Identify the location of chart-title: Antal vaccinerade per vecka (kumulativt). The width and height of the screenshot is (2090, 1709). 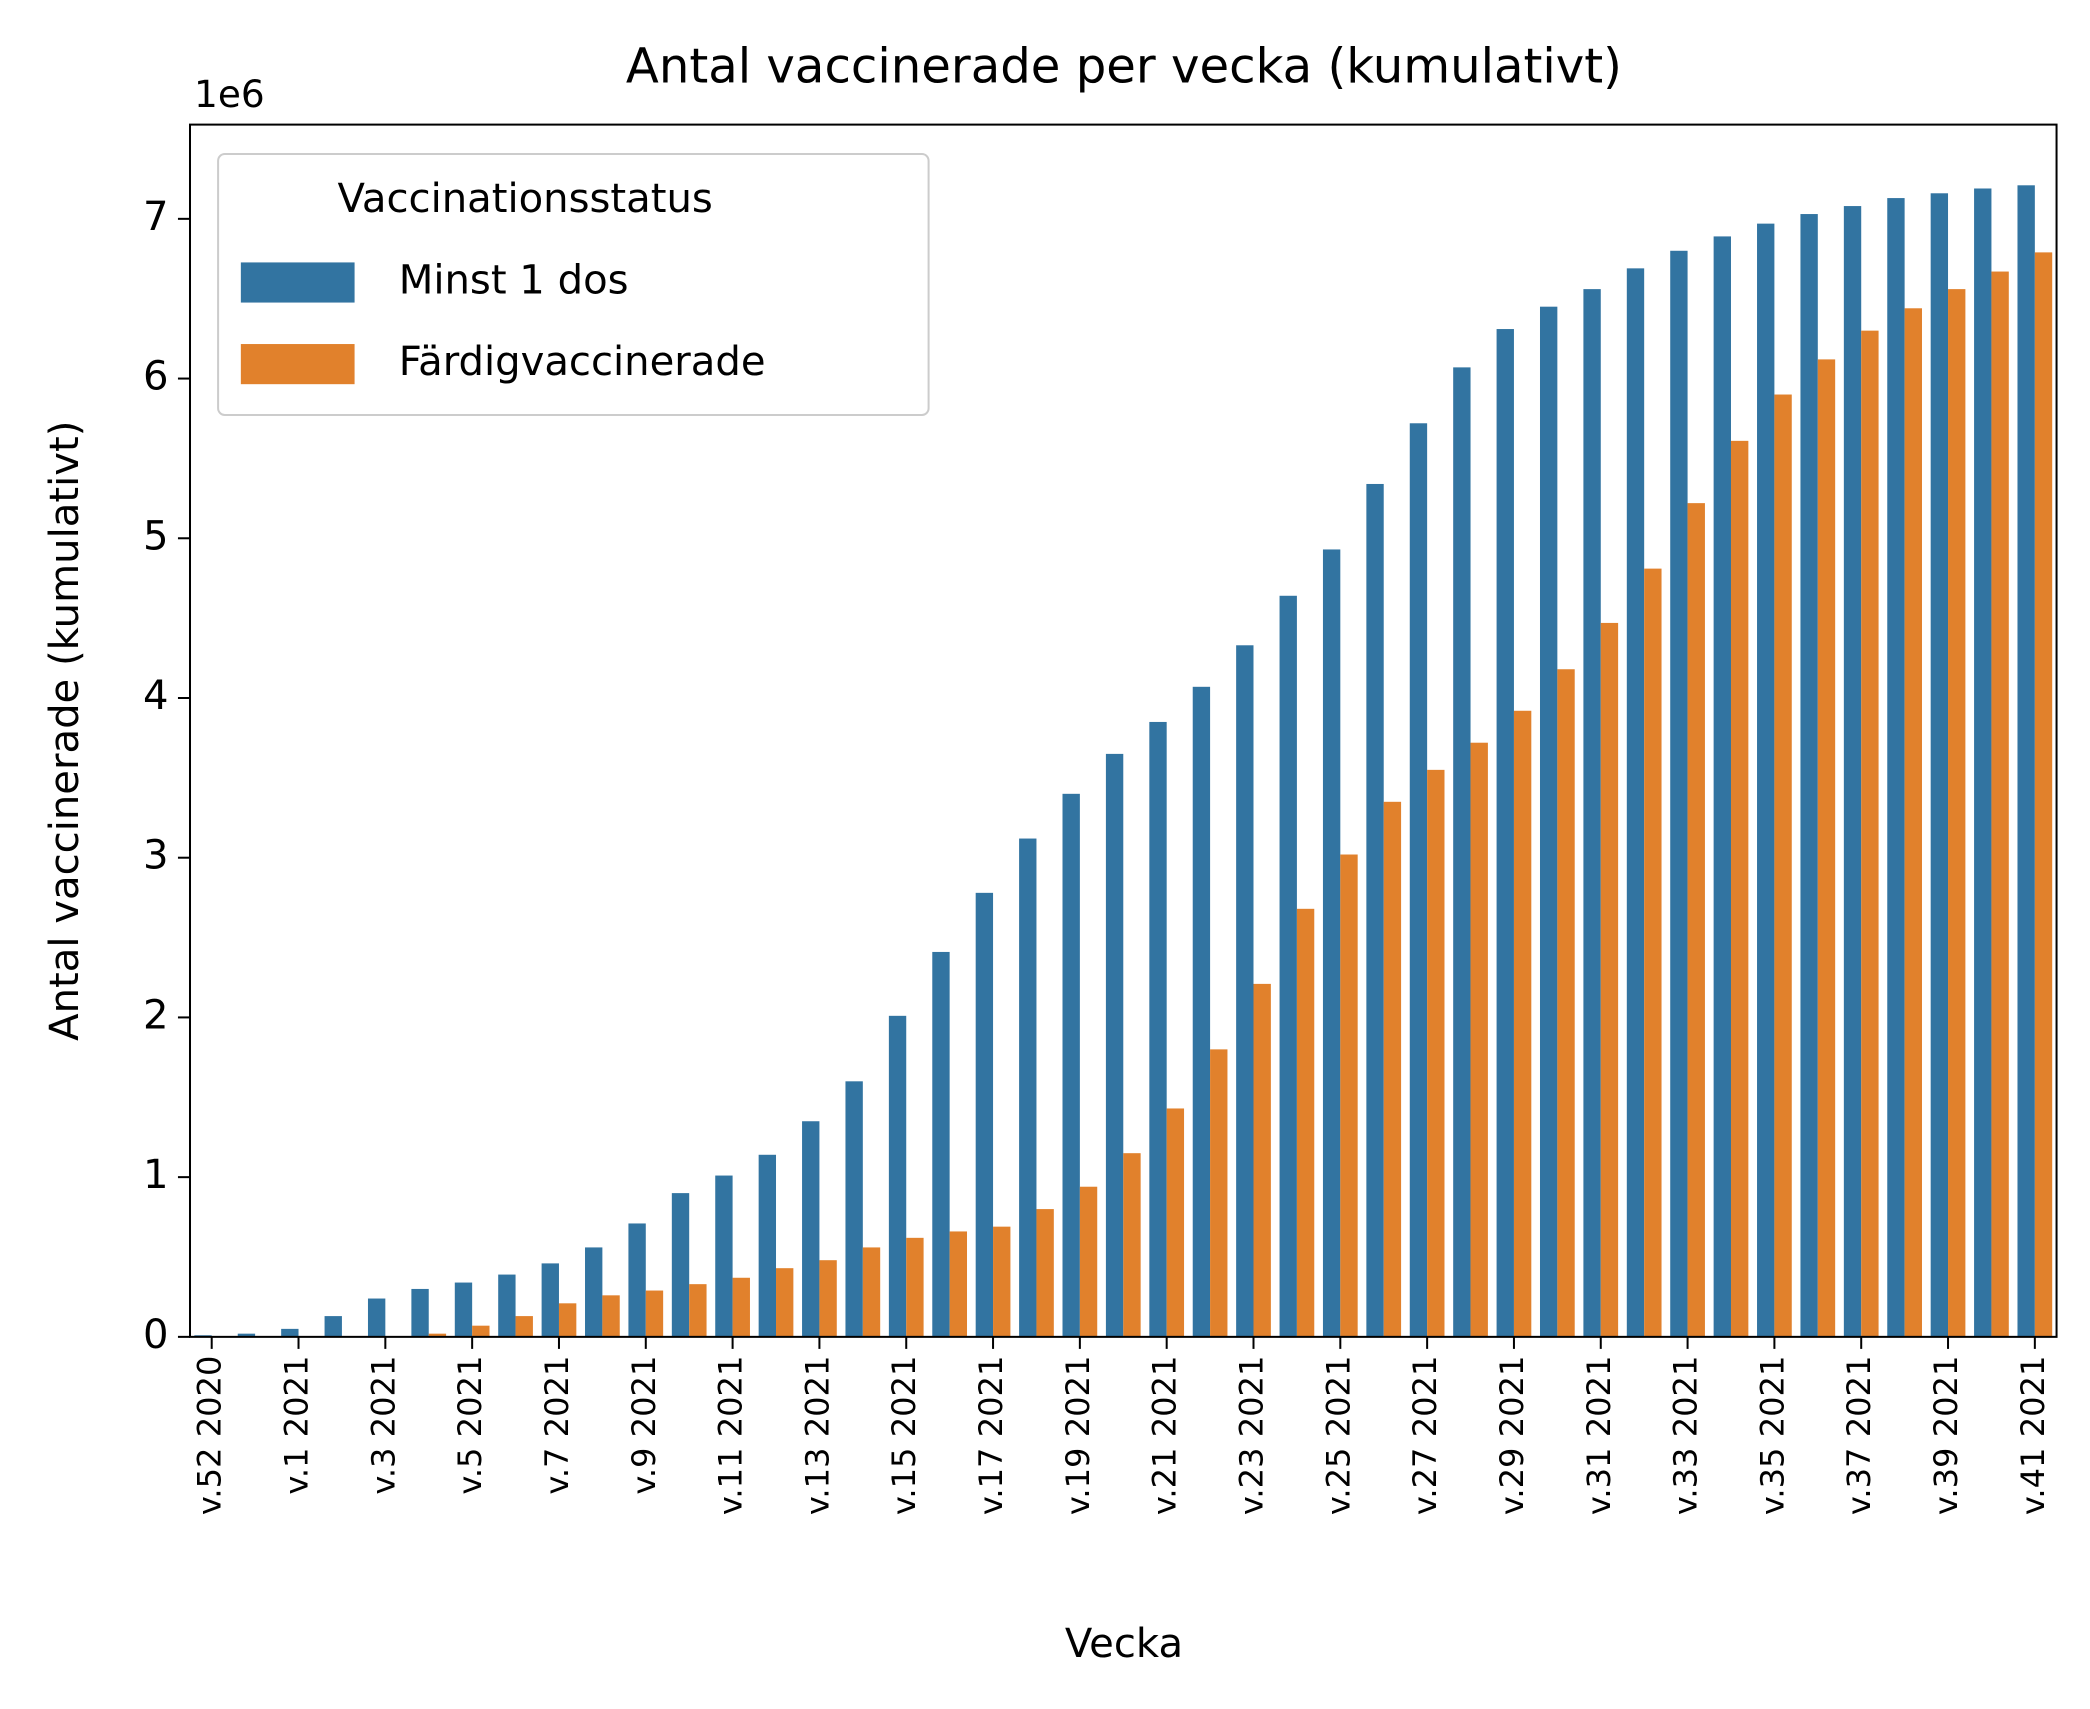
(1124, 67).